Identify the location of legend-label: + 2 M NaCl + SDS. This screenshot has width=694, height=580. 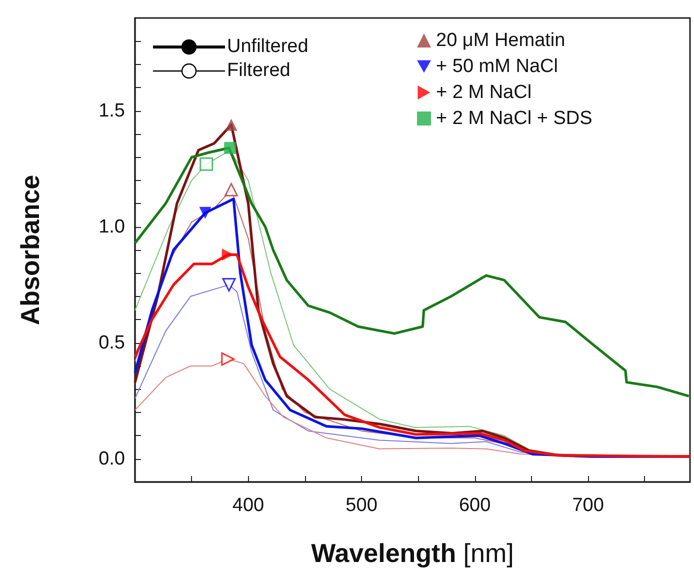
(514, 118).